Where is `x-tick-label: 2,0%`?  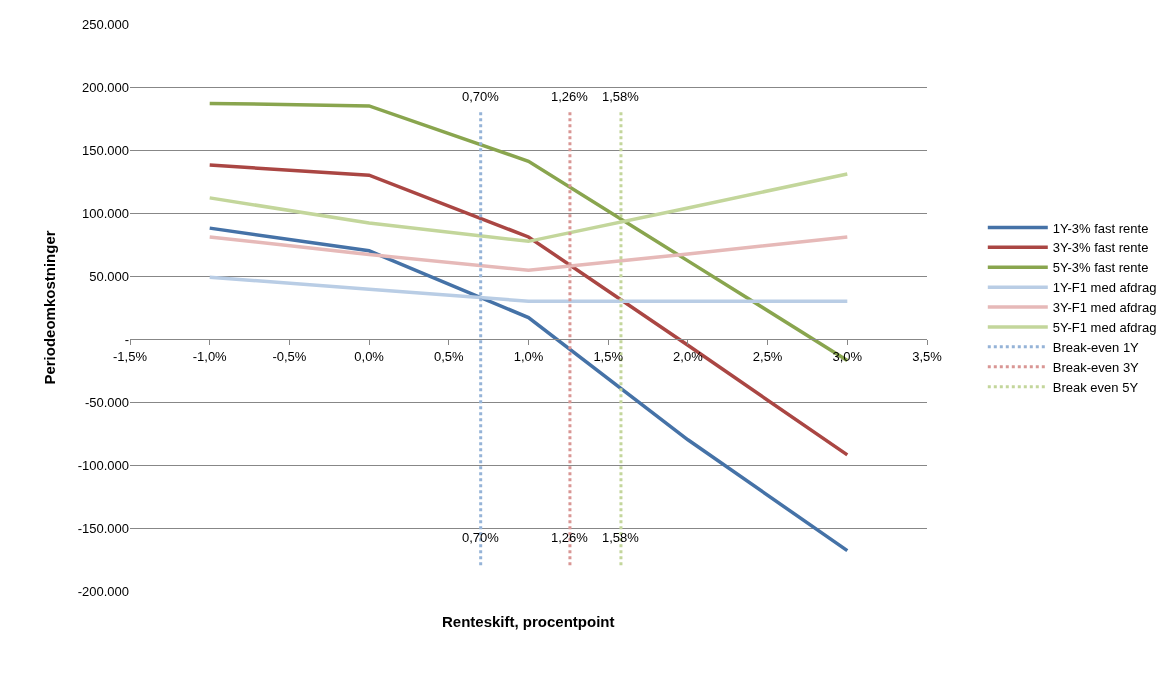 x-tick-label: 2,0% is located at coordinates (688, 356).